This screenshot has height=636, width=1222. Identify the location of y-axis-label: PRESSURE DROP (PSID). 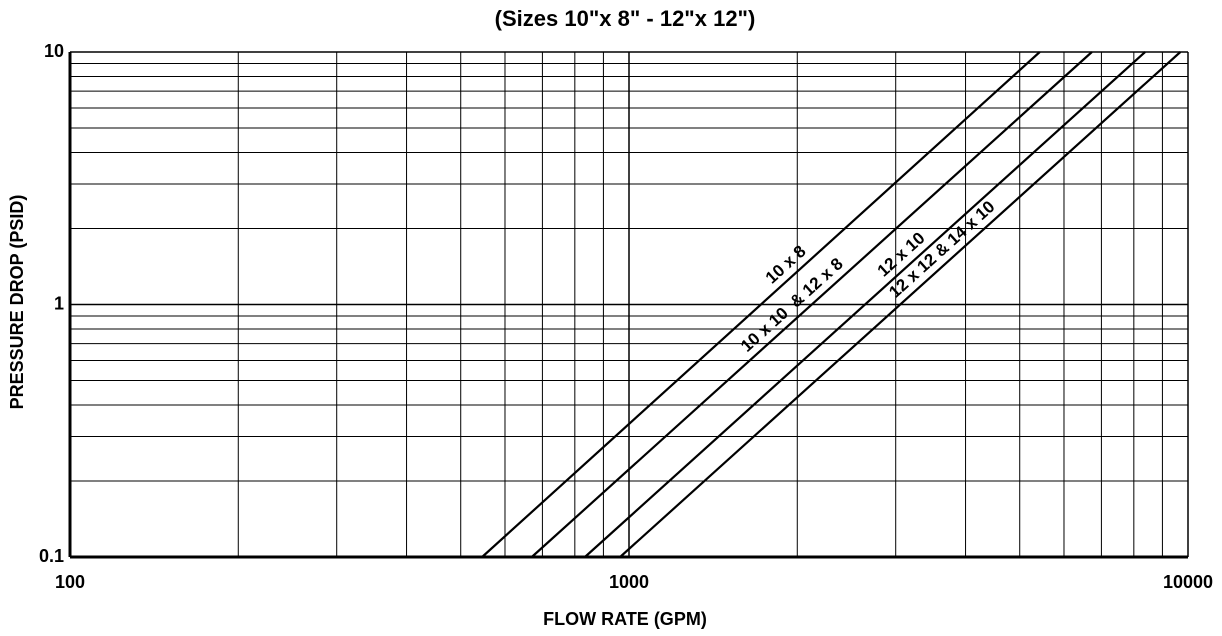
(17, 302).